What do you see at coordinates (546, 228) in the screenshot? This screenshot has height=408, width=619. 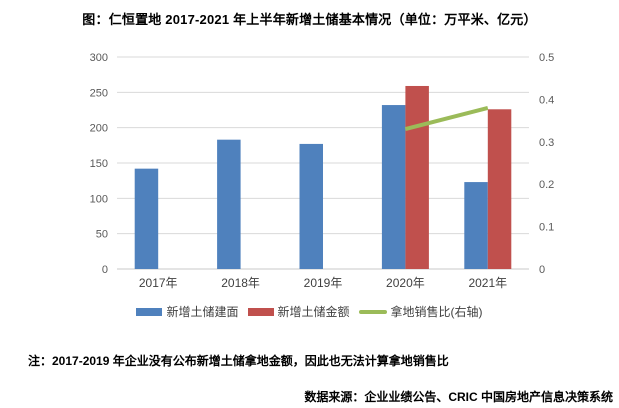 I see `y-axis-right-tick-label: 0.1` at bounding box center [546, 228].